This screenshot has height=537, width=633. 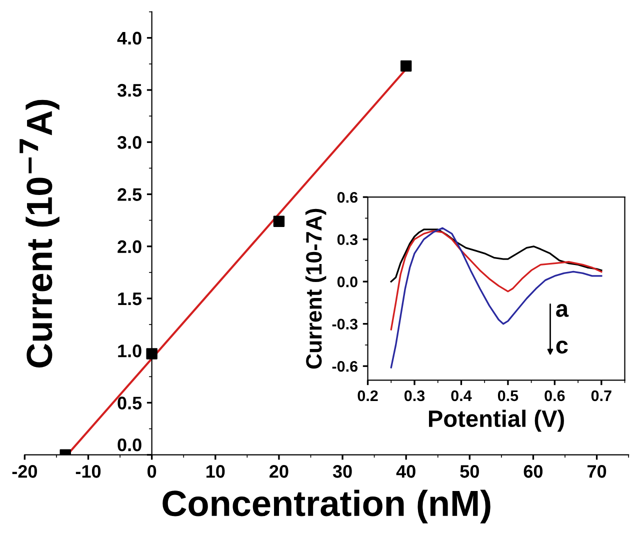 What do you see at coordinates (129, 142) in the screenshot?
I see `y-tick-label: 3.0` at bounding box center [129, 142].